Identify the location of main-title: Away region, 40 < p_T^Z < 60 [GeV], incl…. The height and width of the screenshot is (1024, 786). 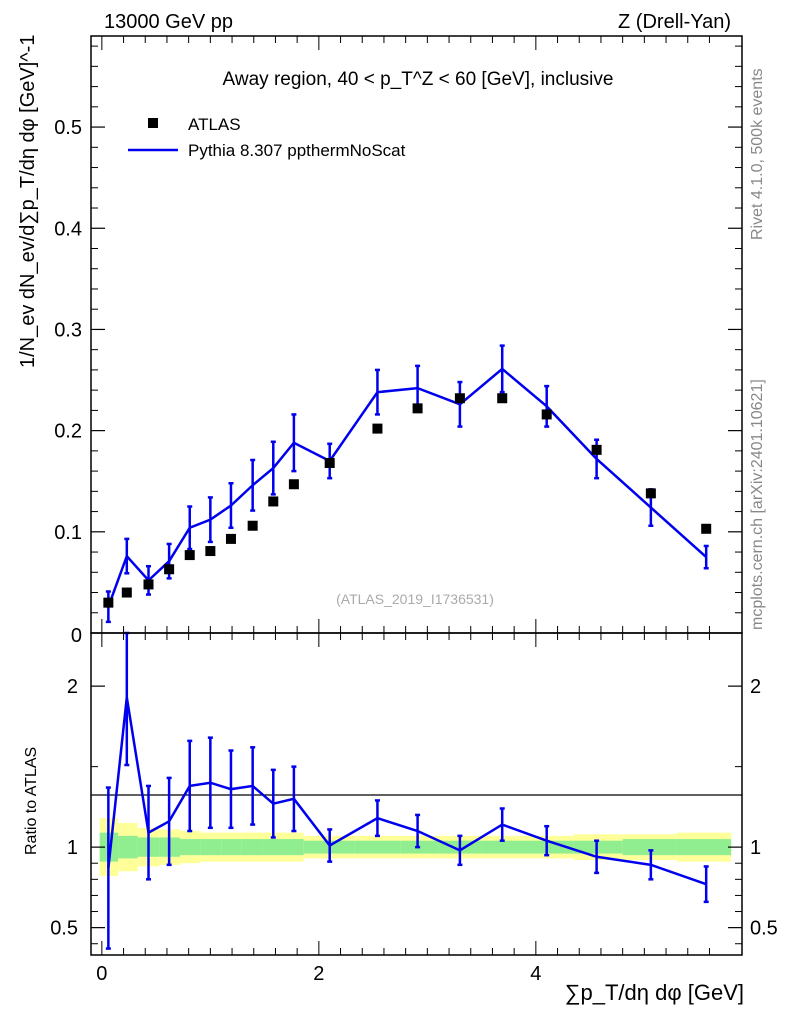
(418, 79).